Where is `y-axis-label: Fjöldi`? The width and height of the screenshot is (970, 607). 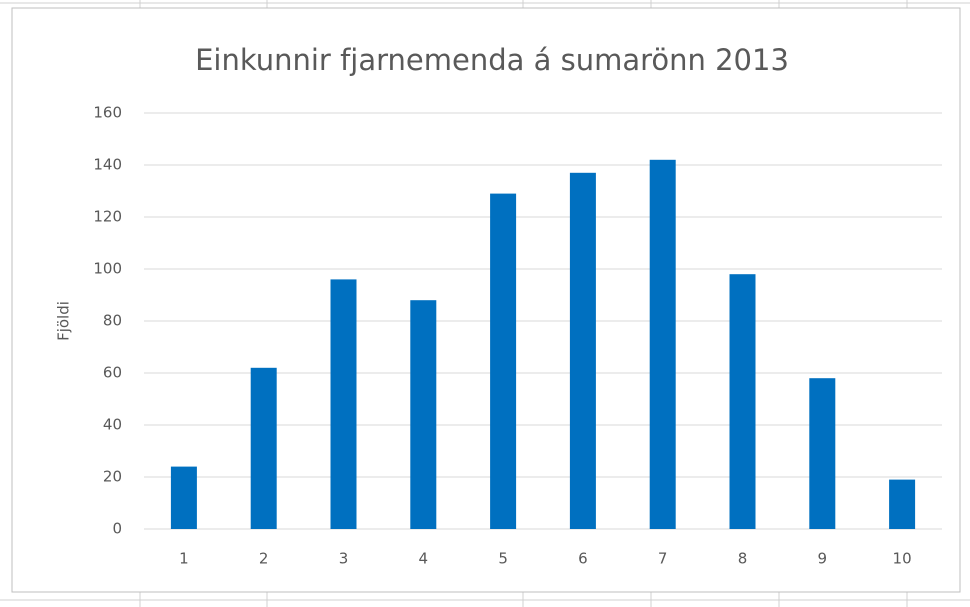
y-axis-label: Fjöldi is located at coordinates (64, 321).